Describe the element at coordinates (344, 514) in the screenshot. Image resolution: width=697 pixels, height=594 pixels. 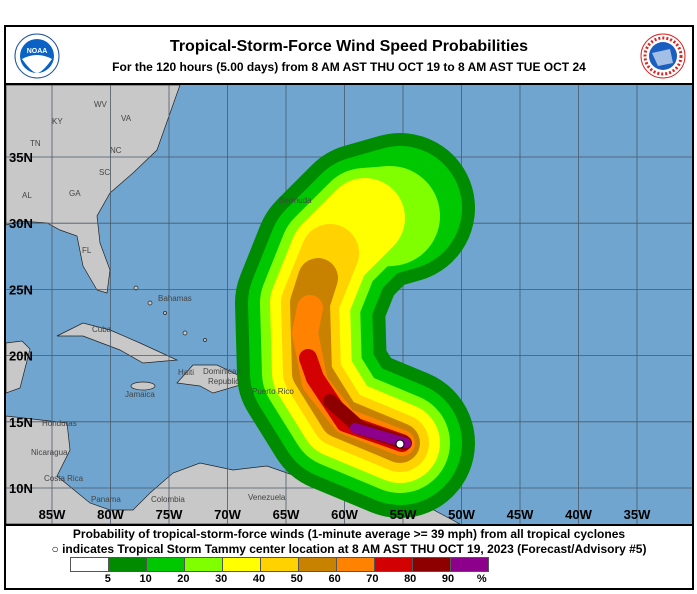
I see `lon-label: 60W` at that location.